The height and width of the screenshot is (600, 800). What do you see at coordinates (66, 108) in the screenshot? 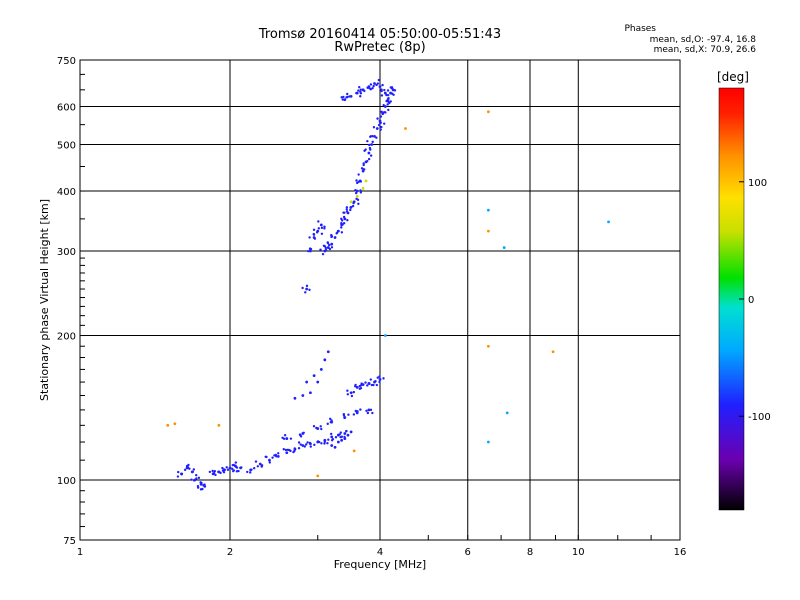
I see `y-tick-label: 600` at bounding box center [66, 108].